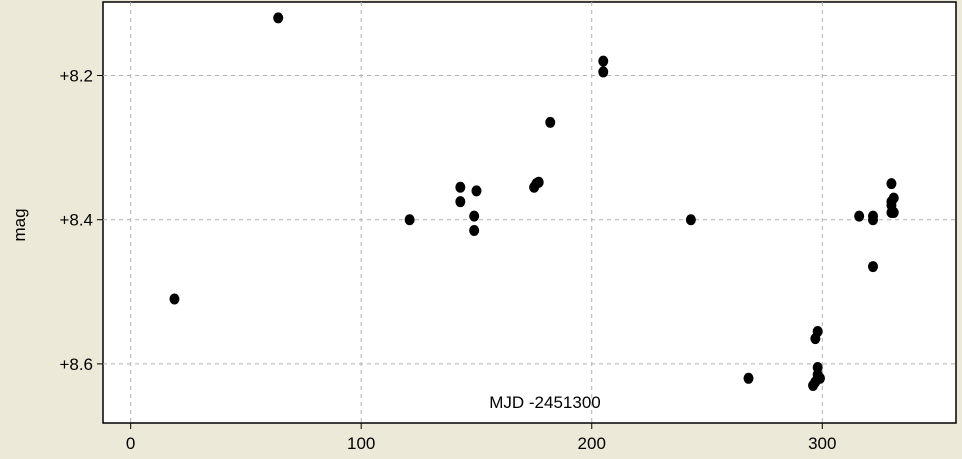 The image size is (962, 459). Describe the element at coordinates (592, 443) in the screenshot. I see `x-tick-label: 200` at that location.